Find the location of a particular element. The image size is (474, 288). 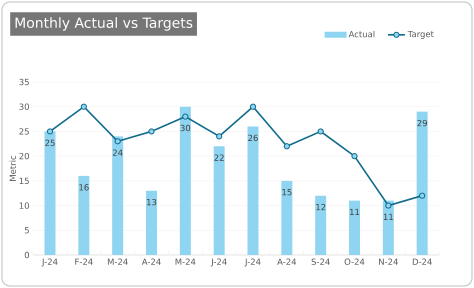

data-label: 29 is located at coordinates (422, 123).